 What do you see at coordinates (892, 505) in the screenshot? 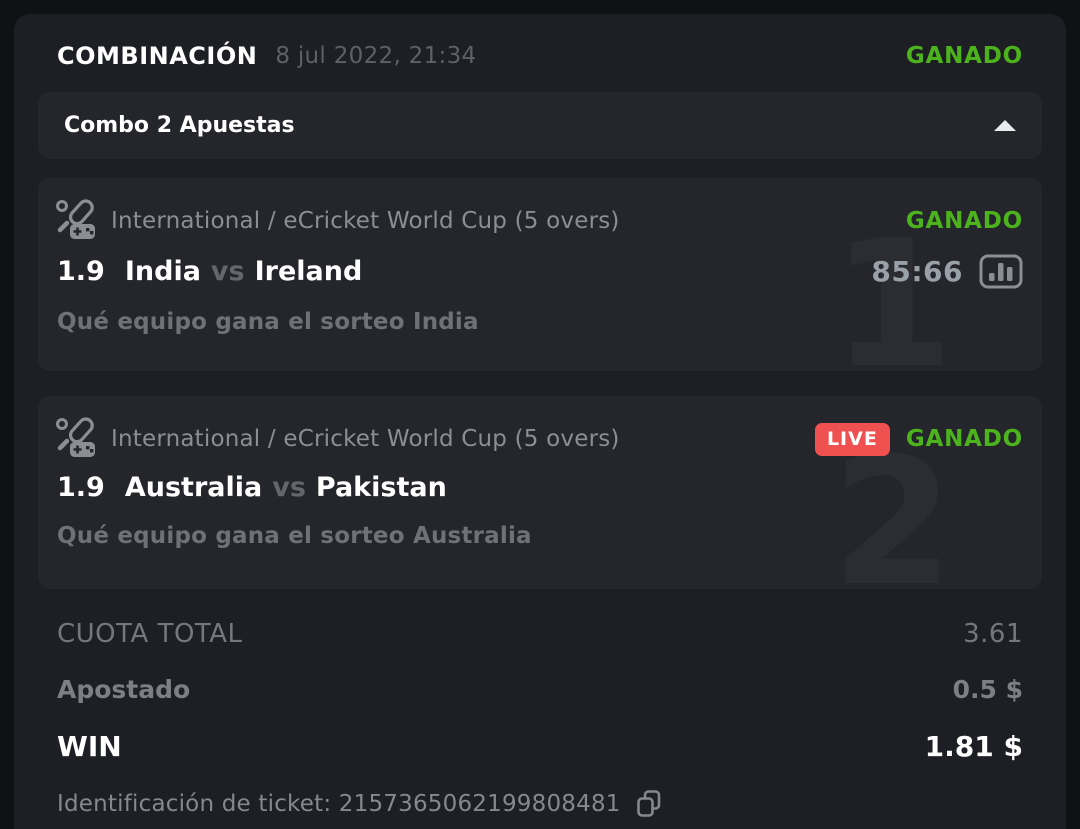
I see `bet-index-watermark: 2` at bounding box center [892, 505].